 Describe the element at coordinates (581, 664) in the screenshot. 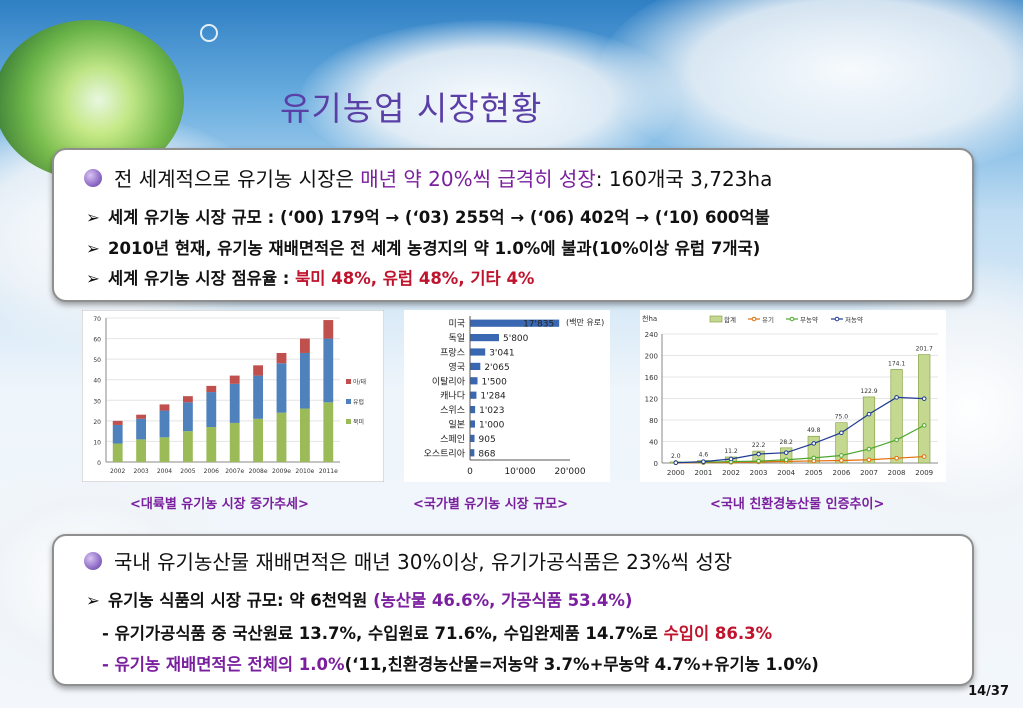

I see `bottom-line-3-post: (‘11,친환경농산물=저농약 3.7%+무농약 4.7%+유기농 1.0%)` at that location.